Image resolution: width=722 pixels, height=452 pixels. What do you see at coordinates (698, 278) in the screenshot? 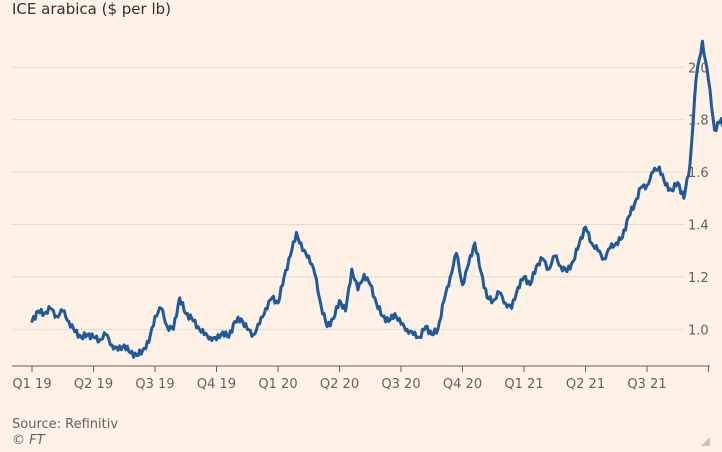
I see `y-tick-label: 1.2` at bounding box center [698, 278].